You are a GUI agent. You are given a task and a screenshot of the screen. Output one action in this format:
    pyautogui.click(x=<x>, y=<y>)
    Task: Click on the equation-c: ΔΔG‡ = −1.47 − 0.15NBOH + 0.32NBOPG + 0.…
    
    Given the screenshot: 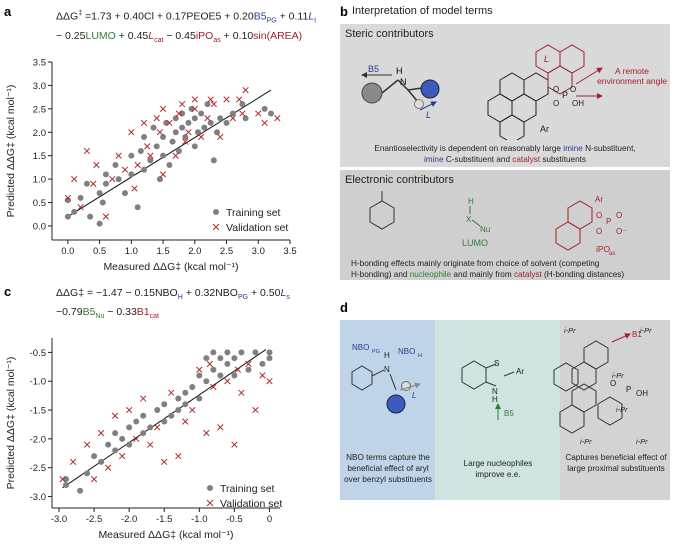 What is the action you would take?
    pyautogui.click(x=173, y=305)
    